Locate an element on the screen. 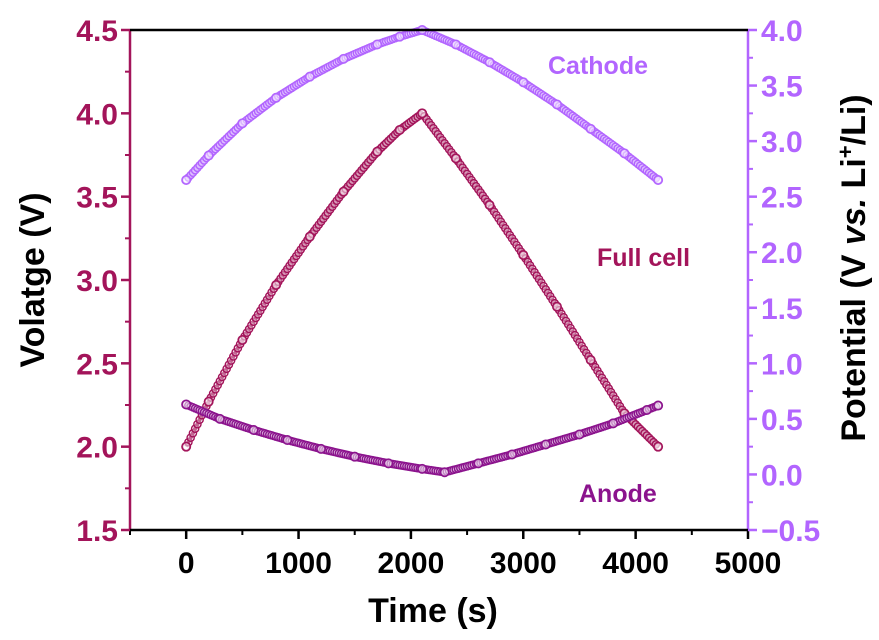 The image size is (879, 640). y-right-axis-title: Potential (V vs. Li+/Li) is located at coordinates (853, 267).